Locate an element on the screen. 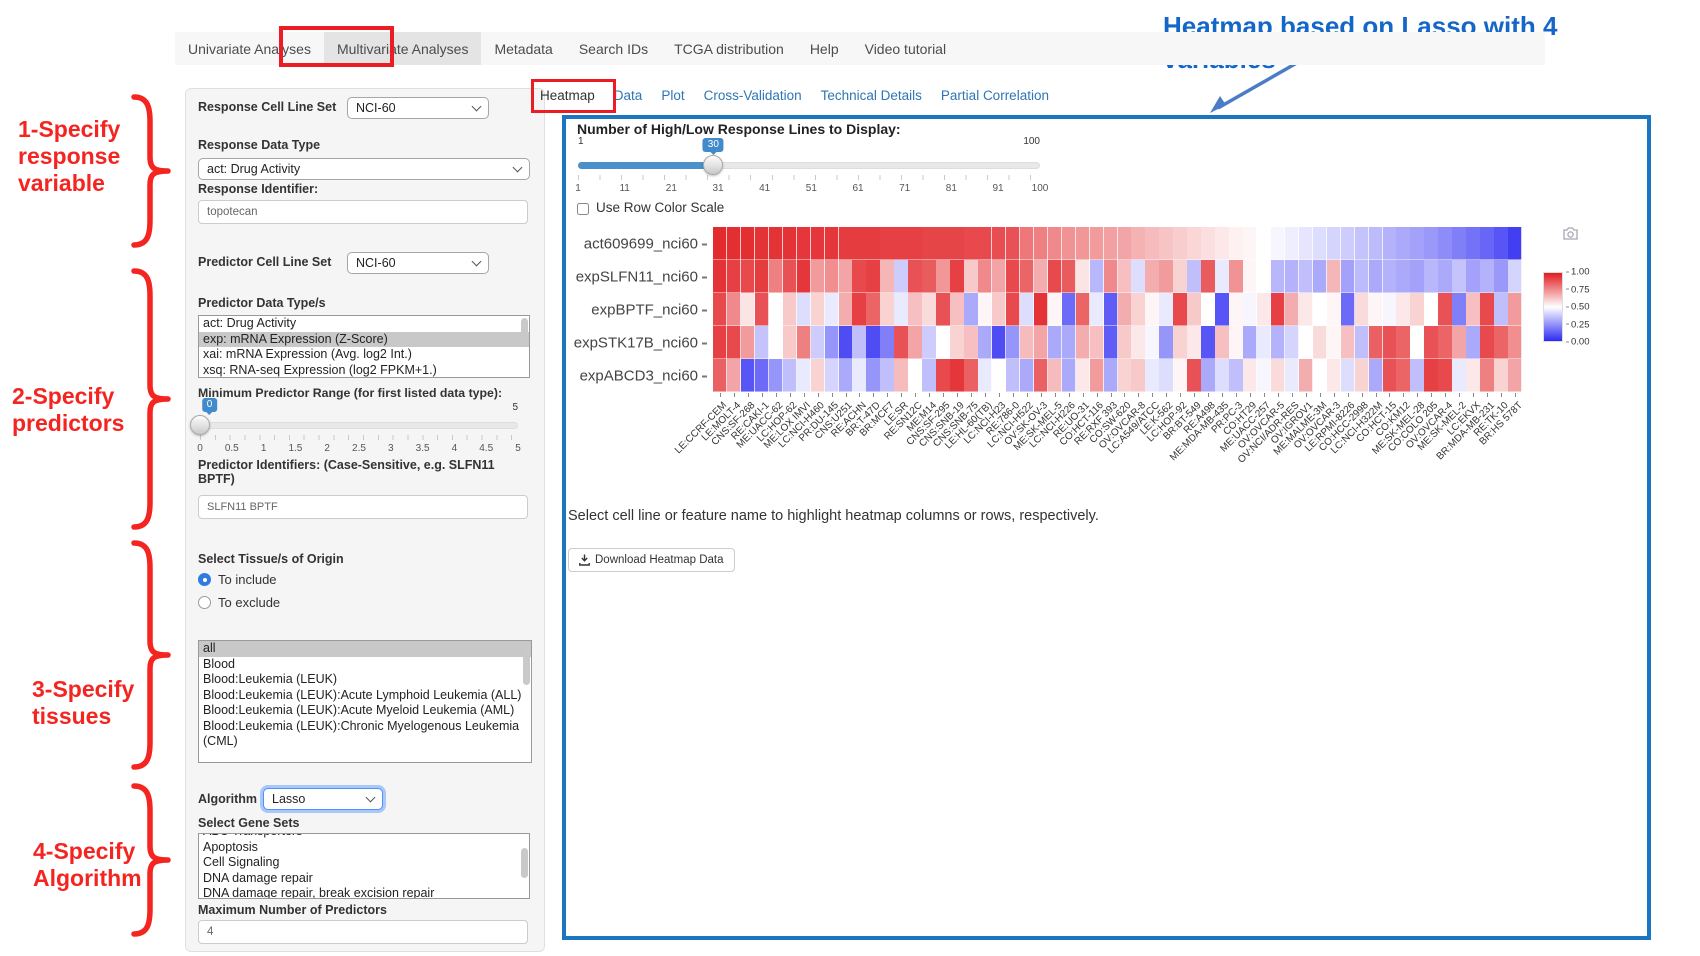 The width and height of the screenshot is (1700, 956). predictor-data-type-option: exp: mRNA Expression (Z-Score) is located at coordinates (364, 339).